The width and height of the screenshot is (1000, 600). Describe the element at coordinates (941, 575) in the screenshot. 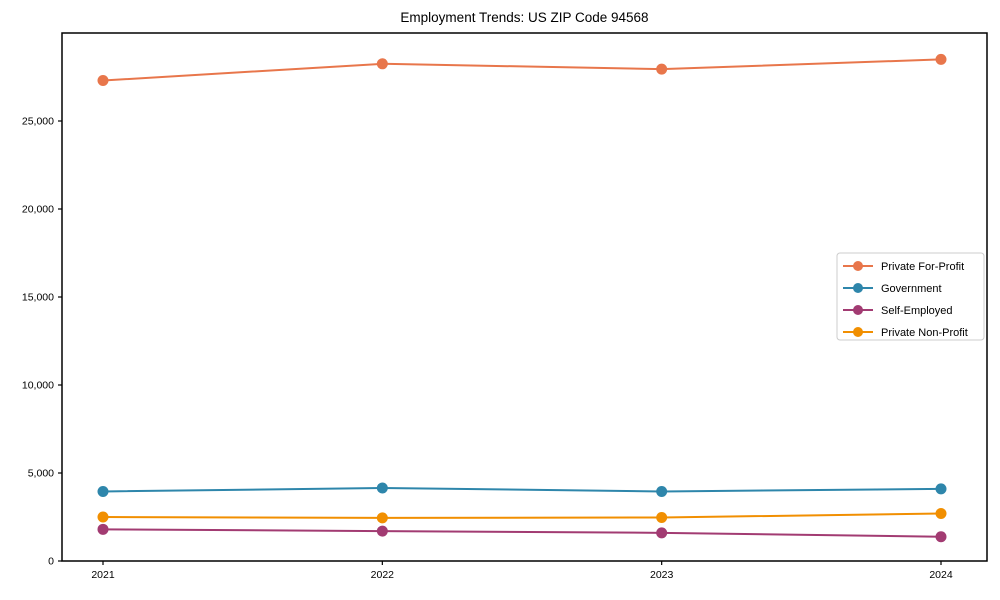

I see `x-tick-label: 2024` at that location.